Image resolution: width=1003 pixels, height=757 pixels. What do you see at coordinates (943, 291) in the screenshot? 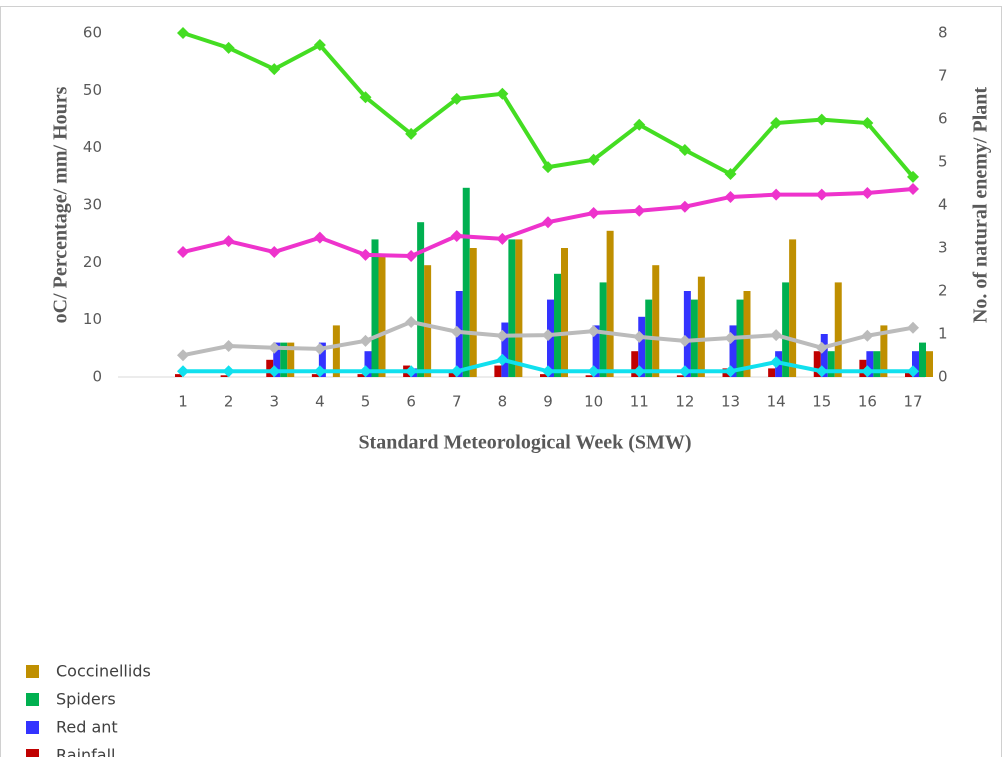
I see `y2-tick-label: 2` at bounding box center [943, 291].